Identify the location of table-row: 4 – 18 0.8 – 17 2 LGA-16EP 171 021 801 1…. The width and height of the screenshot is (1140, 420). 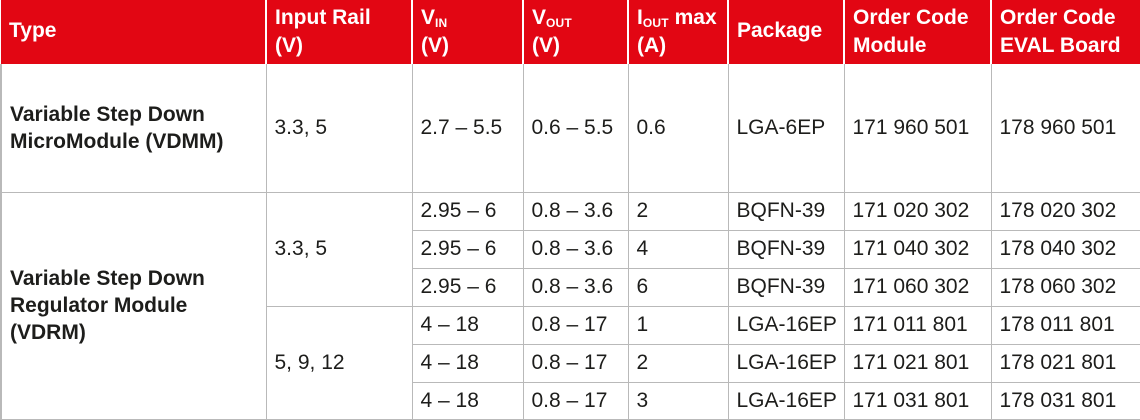
(570, 363).